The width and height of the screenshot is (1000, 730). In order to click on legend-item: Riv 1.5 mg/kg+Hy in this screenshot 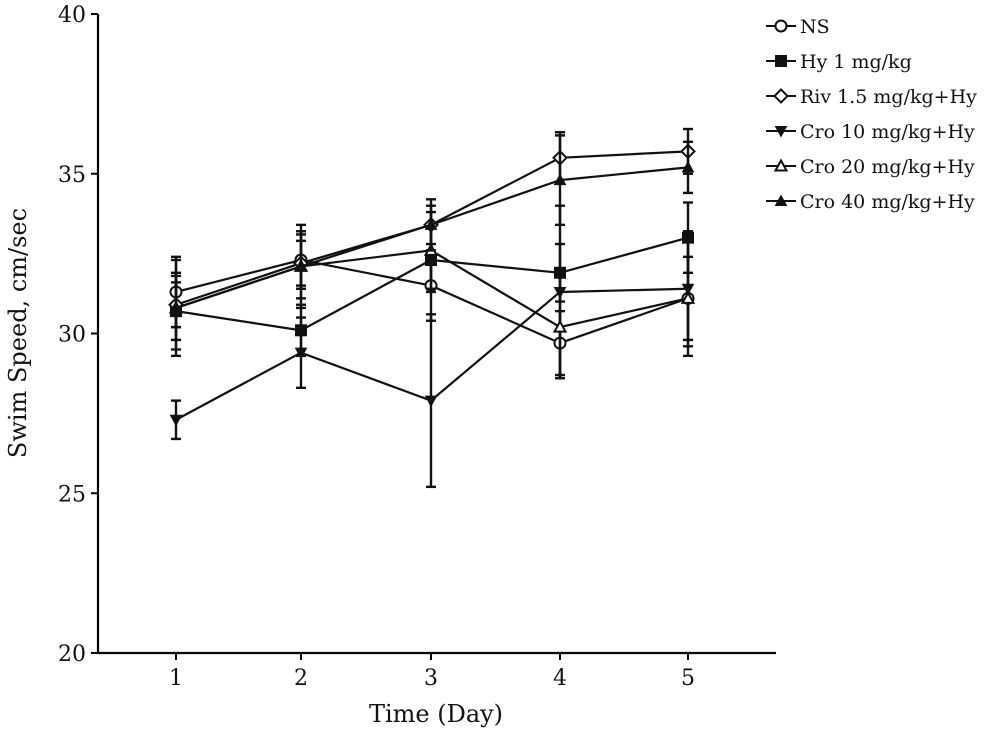, I will do `click(871, 97)`.